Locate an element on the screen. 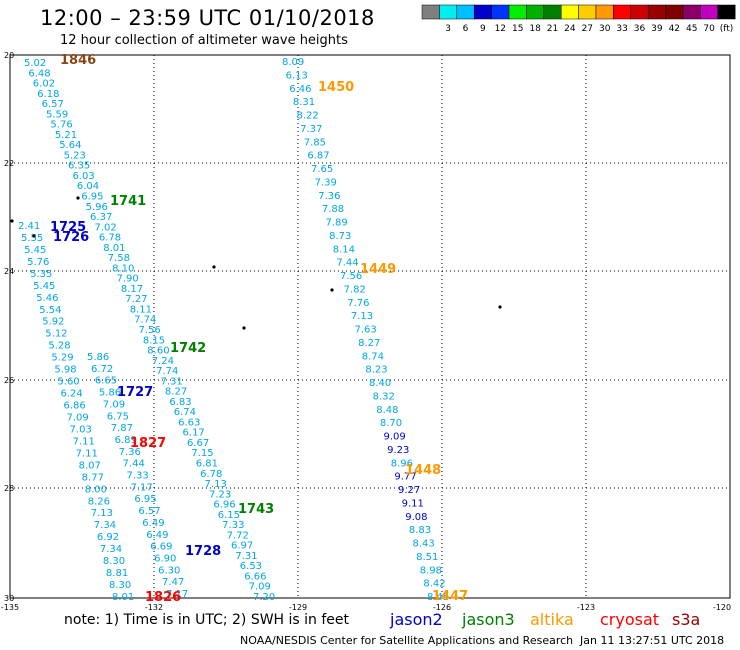 The image size is (740, 650). track-d-wave-height: 9.77 is located at coordinates (405, 477).